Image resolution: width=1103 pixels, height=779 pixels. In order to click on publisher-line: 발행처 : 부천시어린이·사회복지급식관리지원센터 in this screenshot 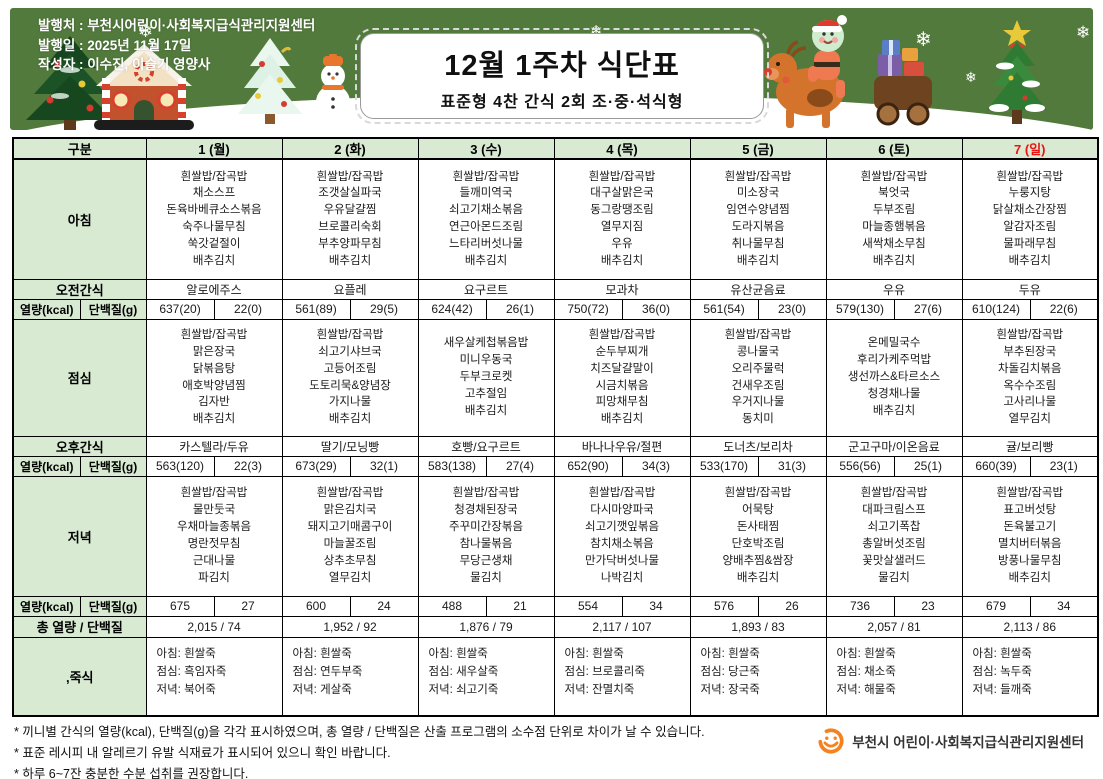, I will do `click(177, 25)`.